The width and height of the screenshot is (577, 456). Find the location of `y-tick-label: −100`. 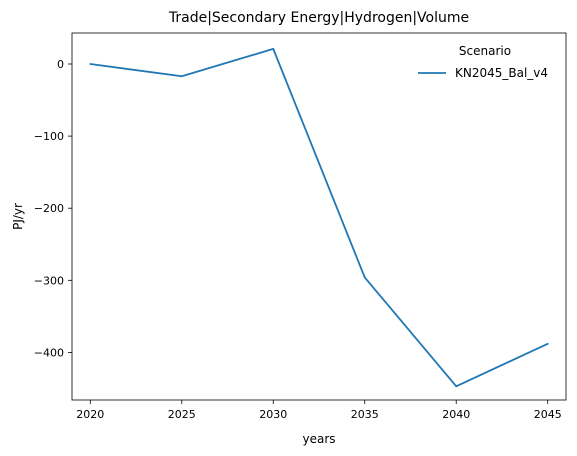

y-tick-label: −100 is located at coordinates (49, 136).